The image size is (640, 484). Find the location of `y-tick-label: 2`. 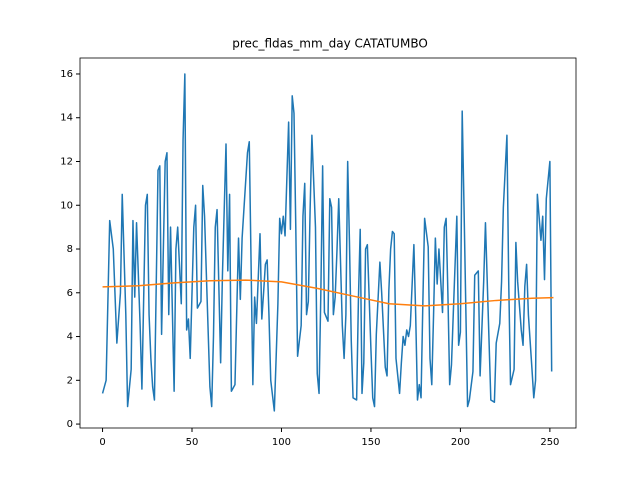

y-tick-label: 2 is located at coordinates (70, 380).